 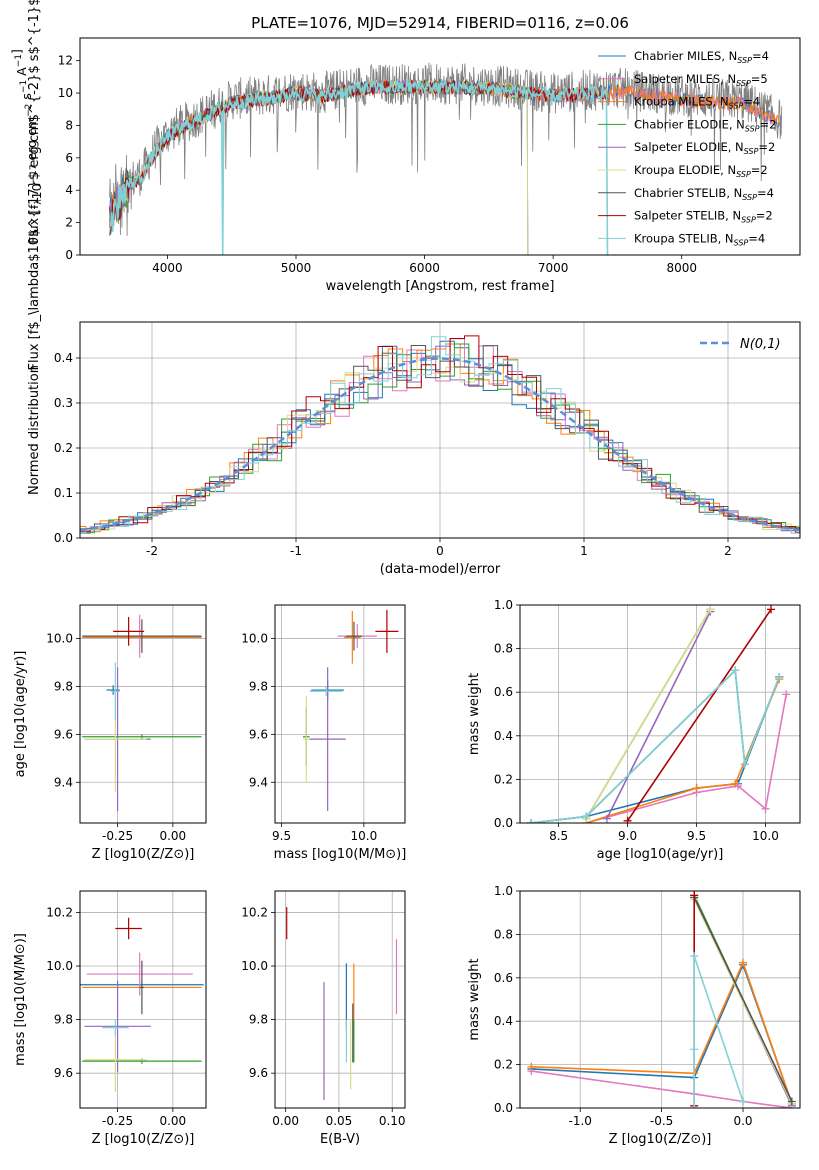 I want to click on age_vs_Z-frame, so click(x=143, y=714).